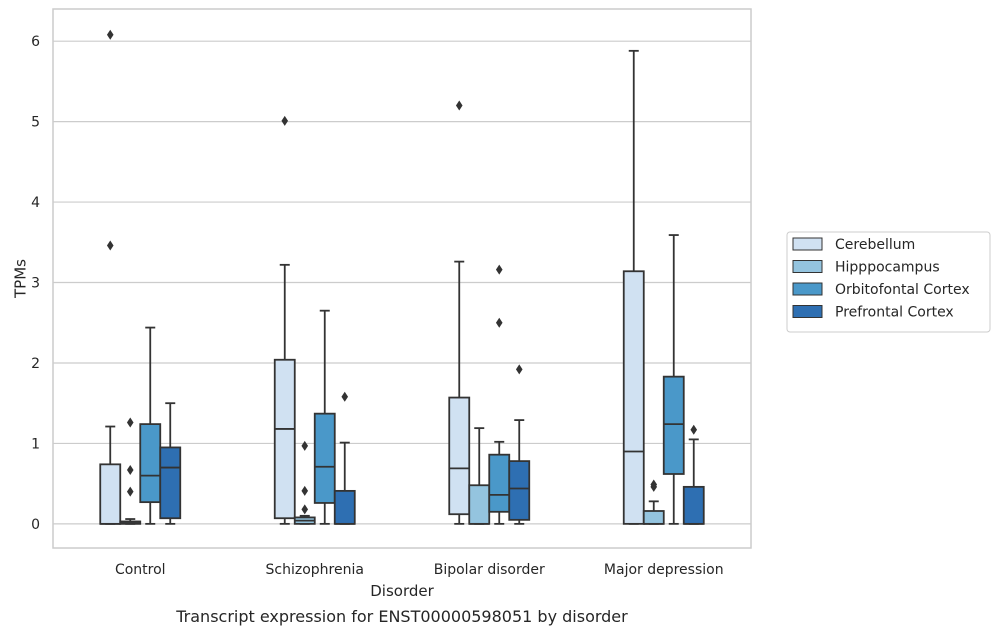 The image size is (999, 634). What do you see at coordinates (902, 290) in the screenshot?
I see `legend-label: Orbitofontal Cortex` at bounding box center [902, 290].